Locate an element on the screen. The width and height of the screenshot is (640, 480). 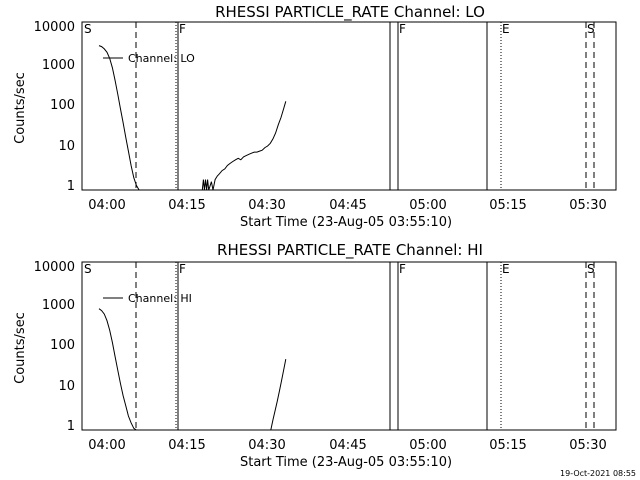
panel-hi-ylabel: Counts/sec is located at coordinates (20, 348).